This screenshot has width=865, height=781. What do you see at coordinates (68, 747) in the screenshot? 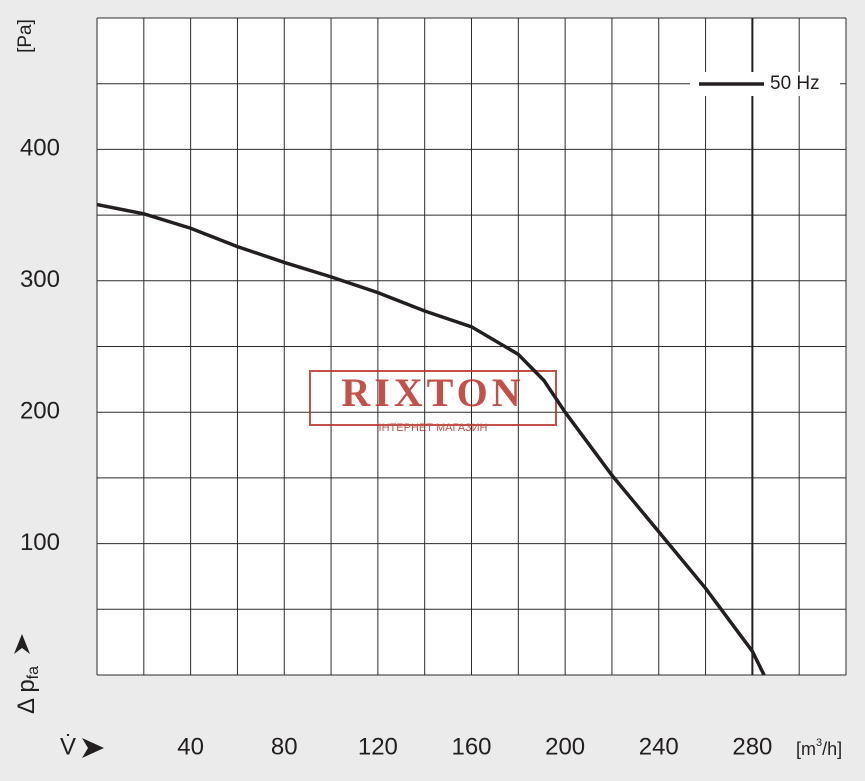
I see `x-label: V̇` at bounding box center [68, 747].